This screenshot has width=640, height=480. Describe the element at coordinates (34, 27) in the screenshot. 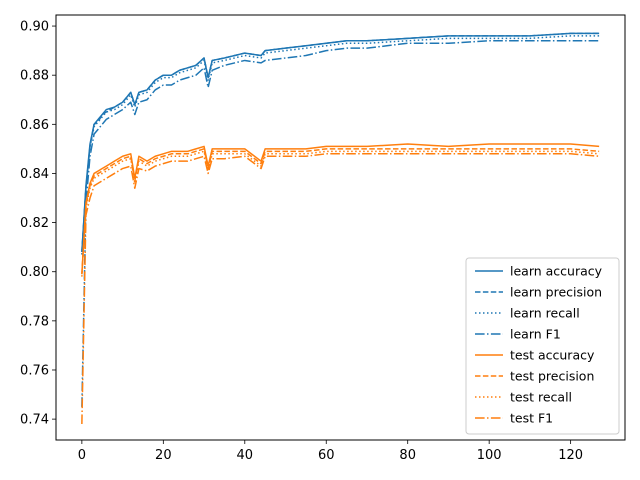

I see `y-tick-label: 0.90` at that location.